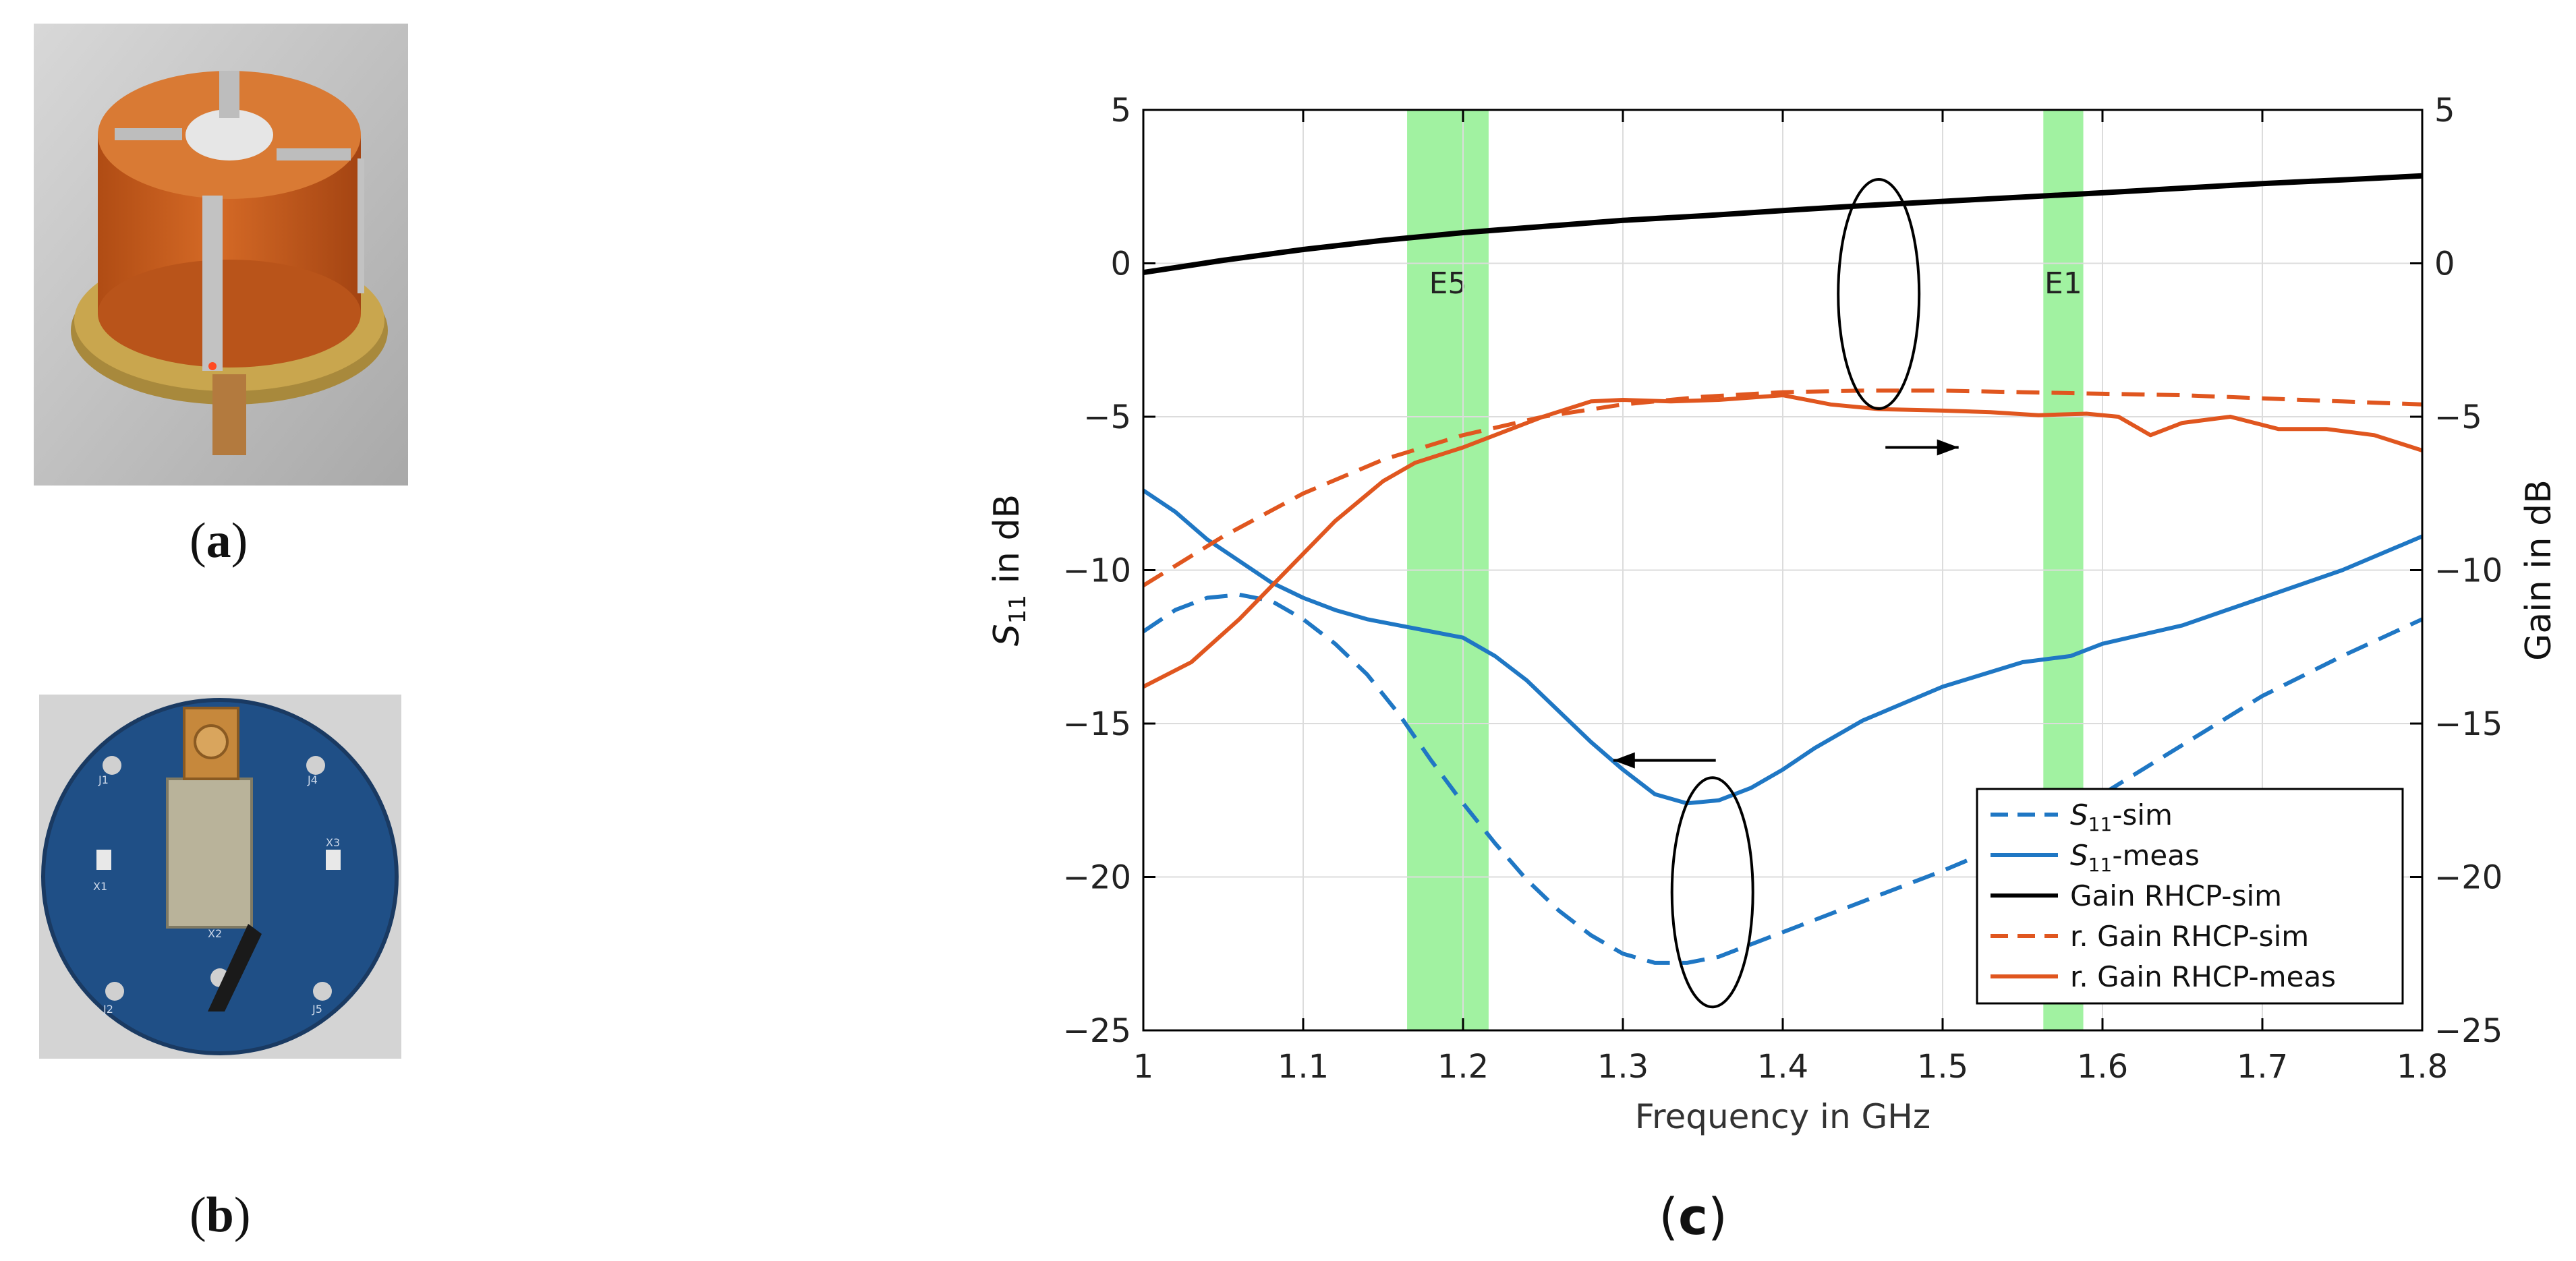 The image size is (2576, 1261). Describe the element at coordinates (2079, 855) in the screenshot. I see `legend-label-1-main: S` at that location.